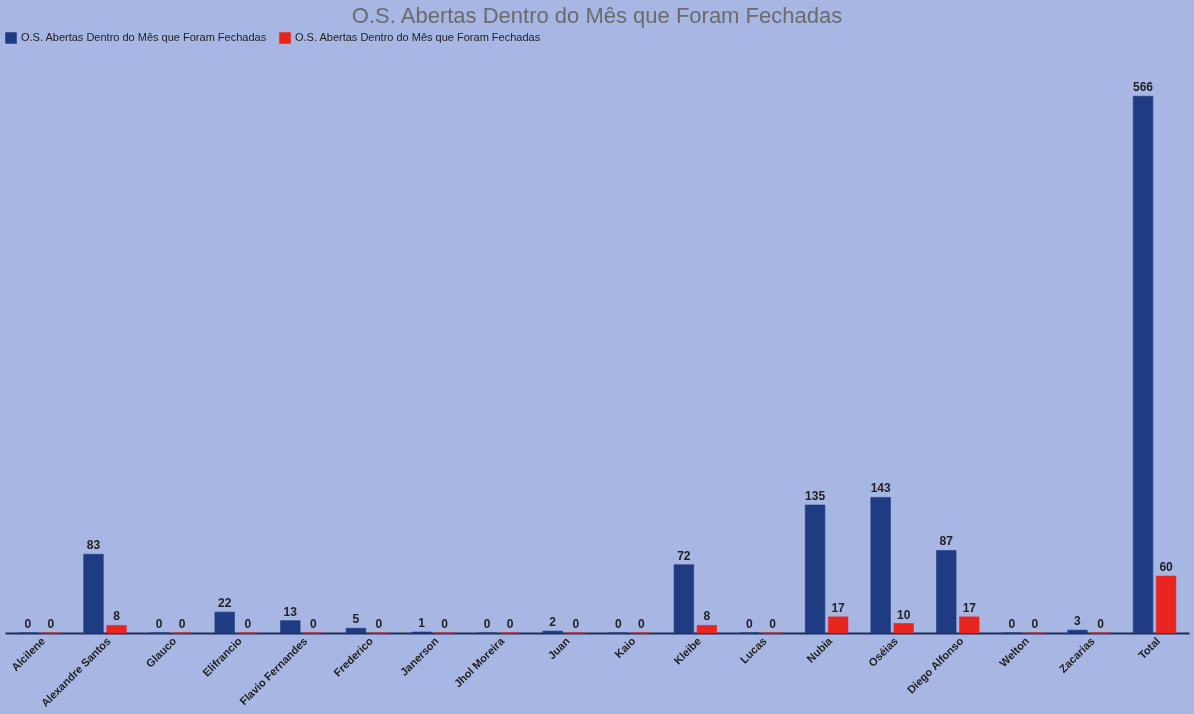  What do you see at coordinates (1143, 87) in the screenshot?
I see `data-label: 566` at bounding box center [1143, 87].